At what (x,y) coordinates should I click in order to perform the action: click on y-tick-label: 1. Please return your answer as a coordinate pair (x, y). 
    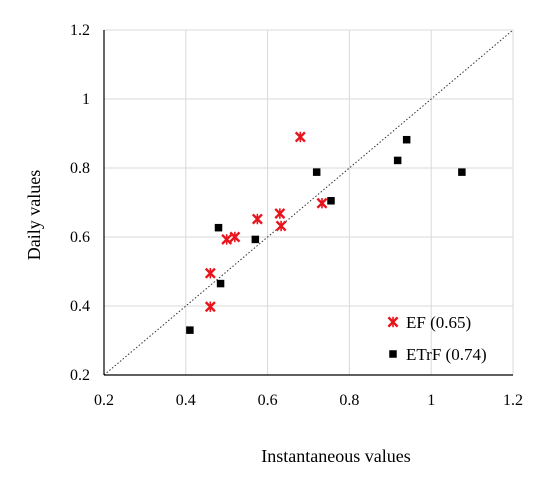
    Looking at the image, I should click on (86, 99).